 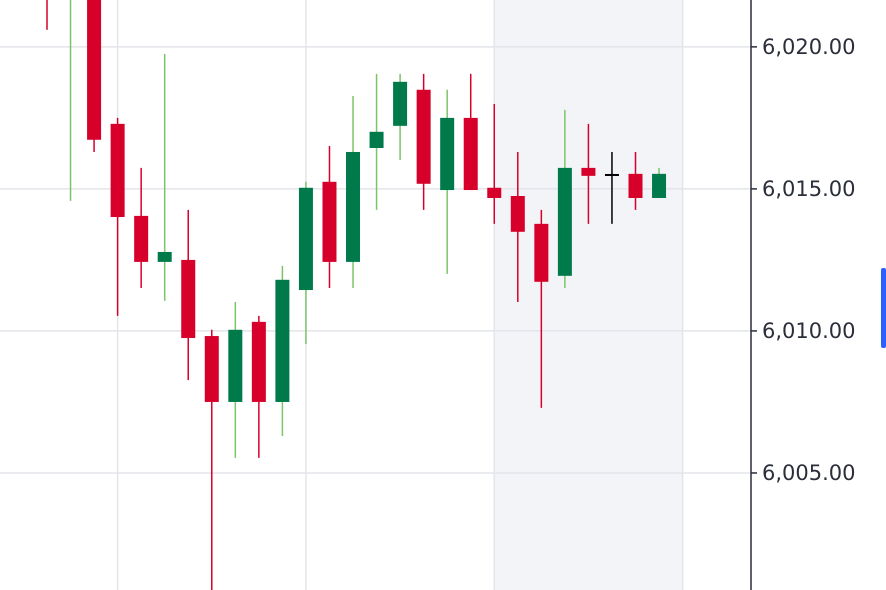 I want to click on side-tab, so click(x=883, y=308).